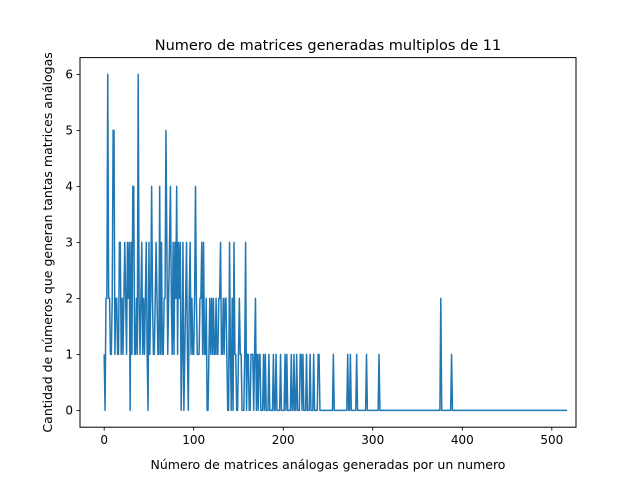  I want to click on x-tick-label: 400, so click(462, 440).